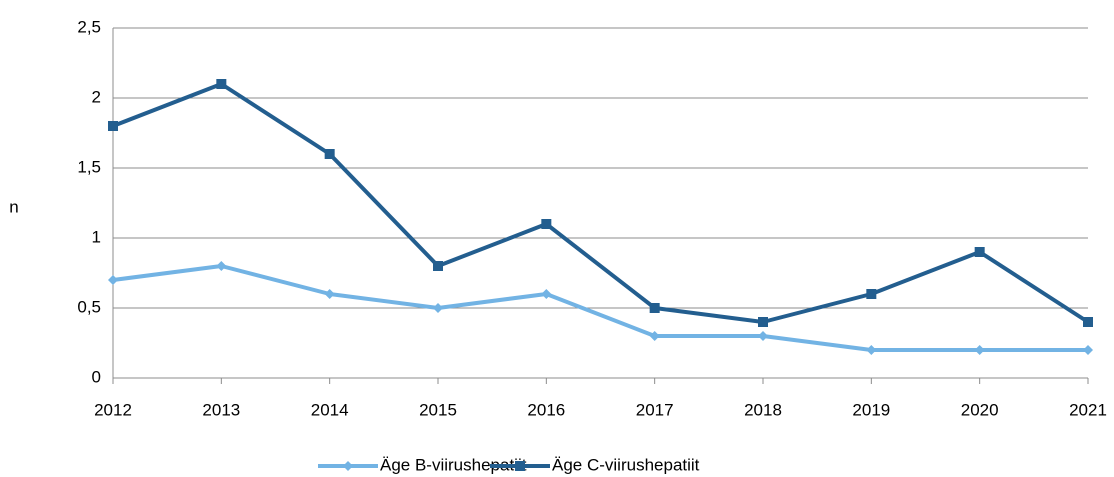  What do you see at coordinates (96, 96) in the screenshot?
I see `y-tick-label: 2` at bounding box center [96, 96].